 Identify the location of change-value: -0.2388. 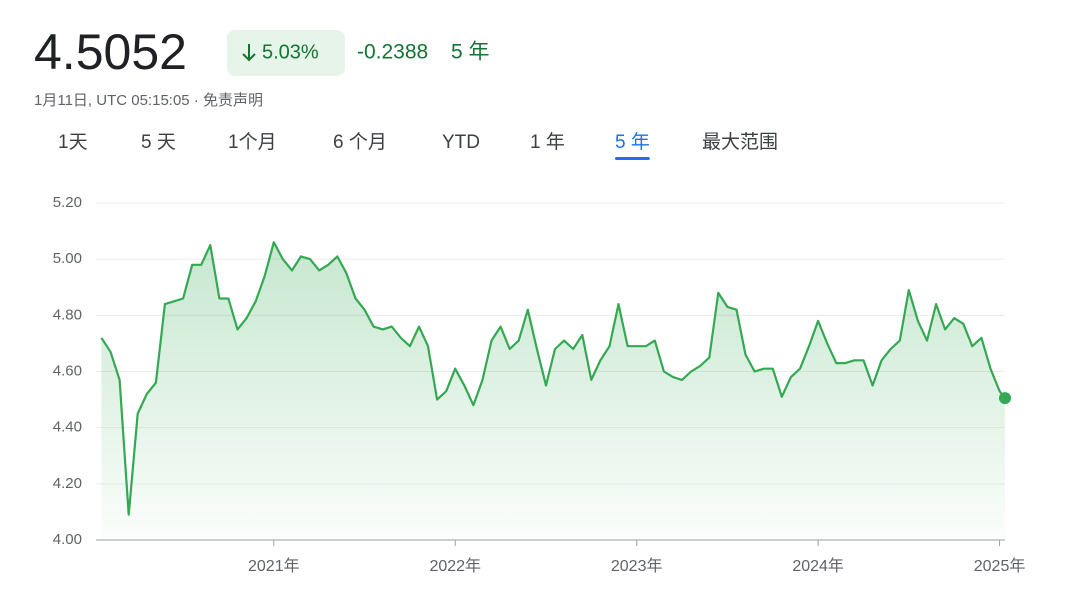
(392, 52).